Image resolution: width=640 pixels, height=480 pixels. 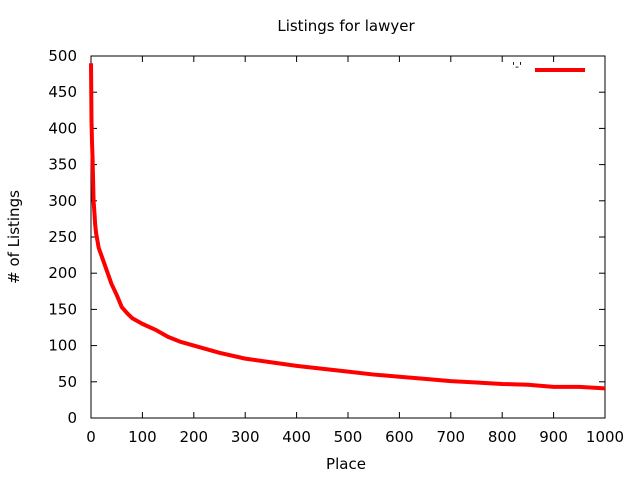 I want to click on y-tick-label: 0, so click(x=72, y=418).